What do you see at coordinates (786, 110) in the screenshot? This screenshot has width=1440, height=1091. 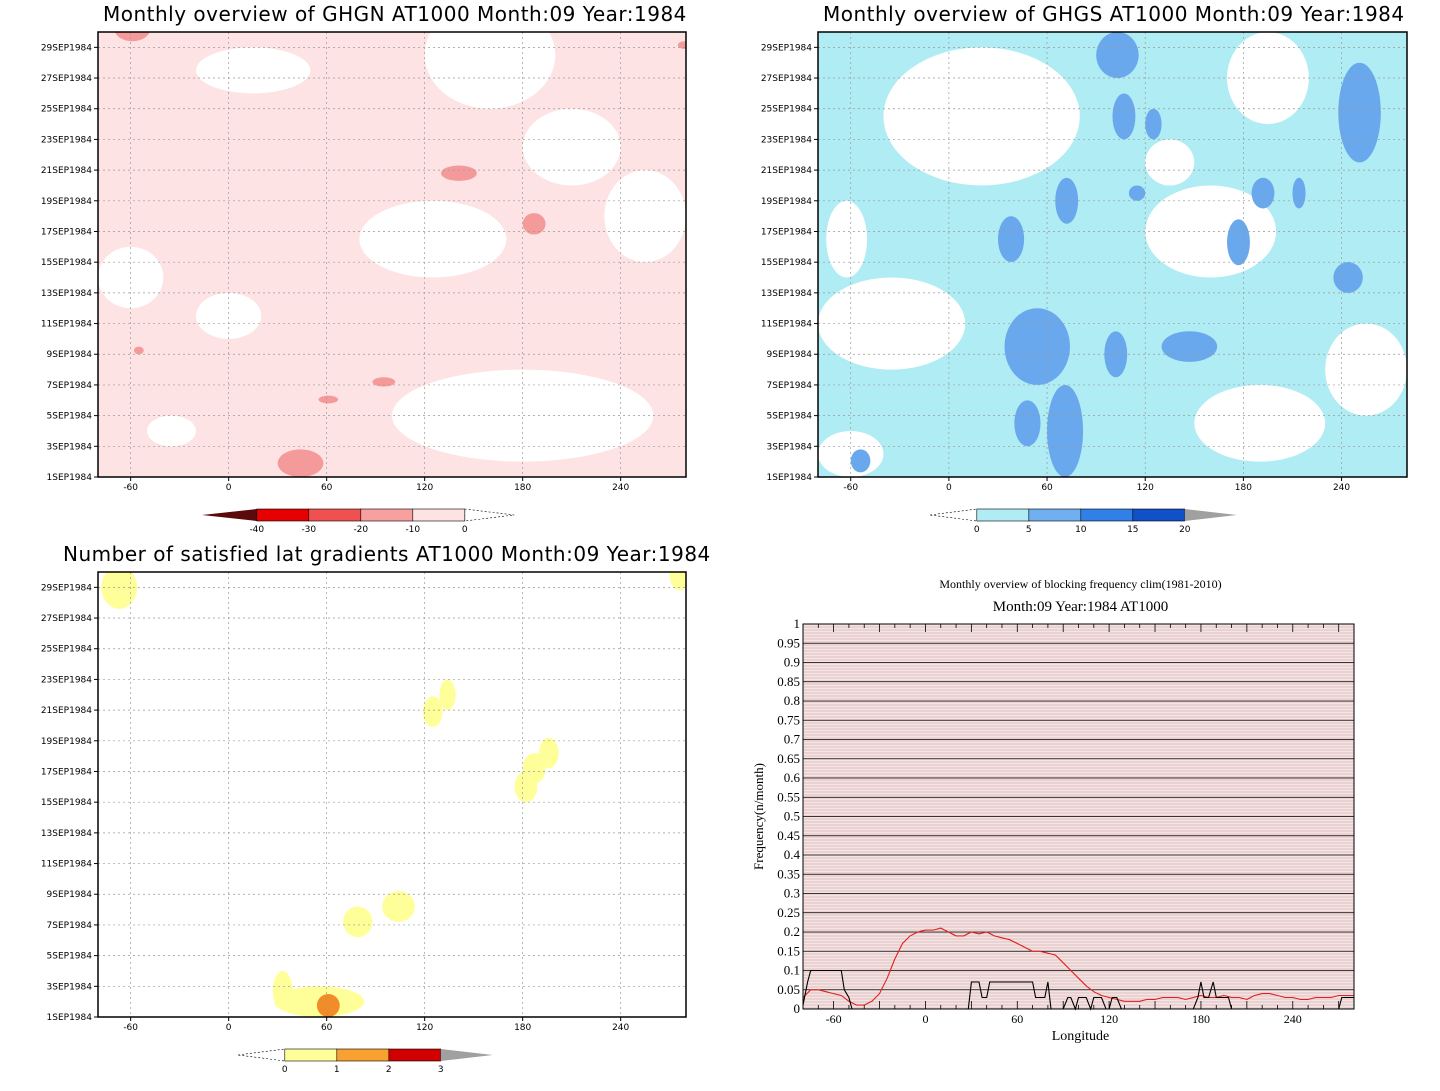 I see `ghgs-ytick-label: 25SEP1984` at bounding box center [786, 110].